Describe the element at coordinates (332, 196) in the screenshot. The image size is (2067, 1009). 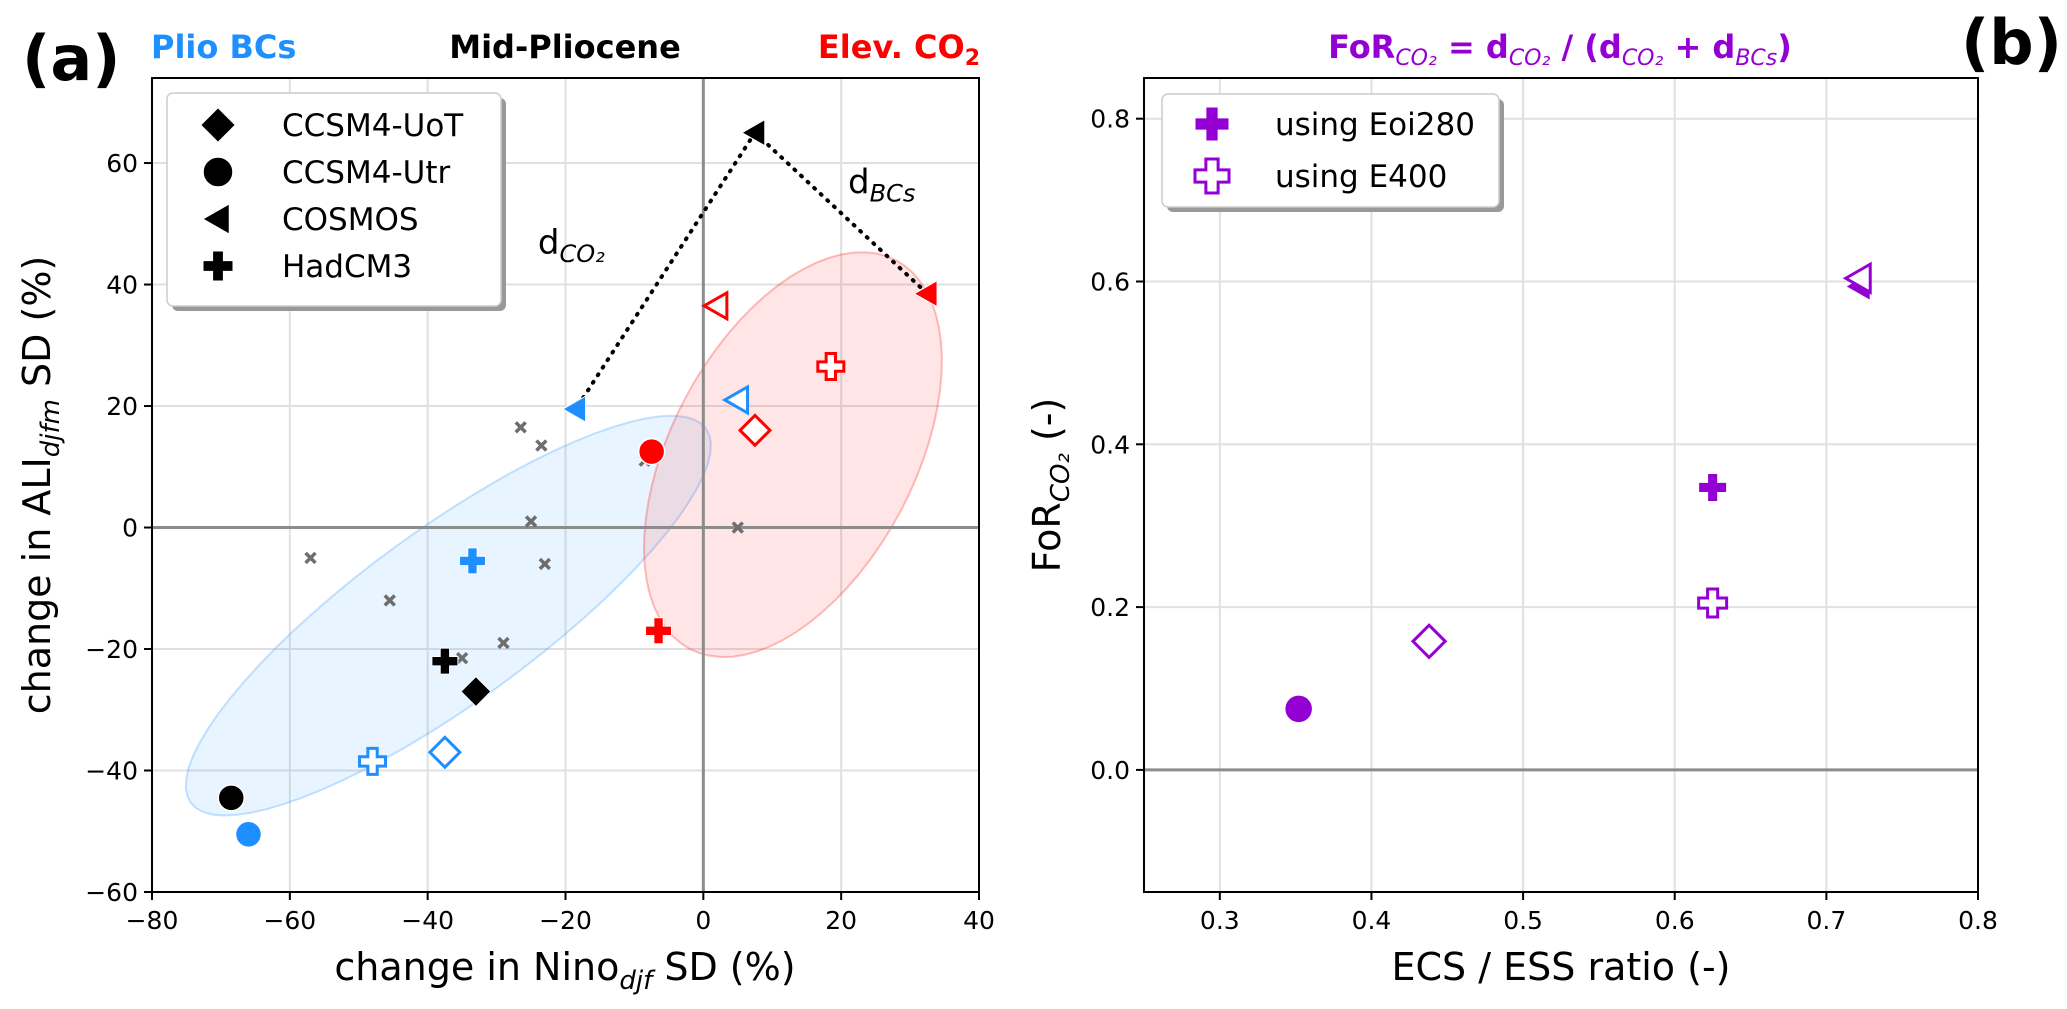
I see `legend-items: CCSM4-UoT CCSM4-Utr COSMOS HadCM3` at that location.